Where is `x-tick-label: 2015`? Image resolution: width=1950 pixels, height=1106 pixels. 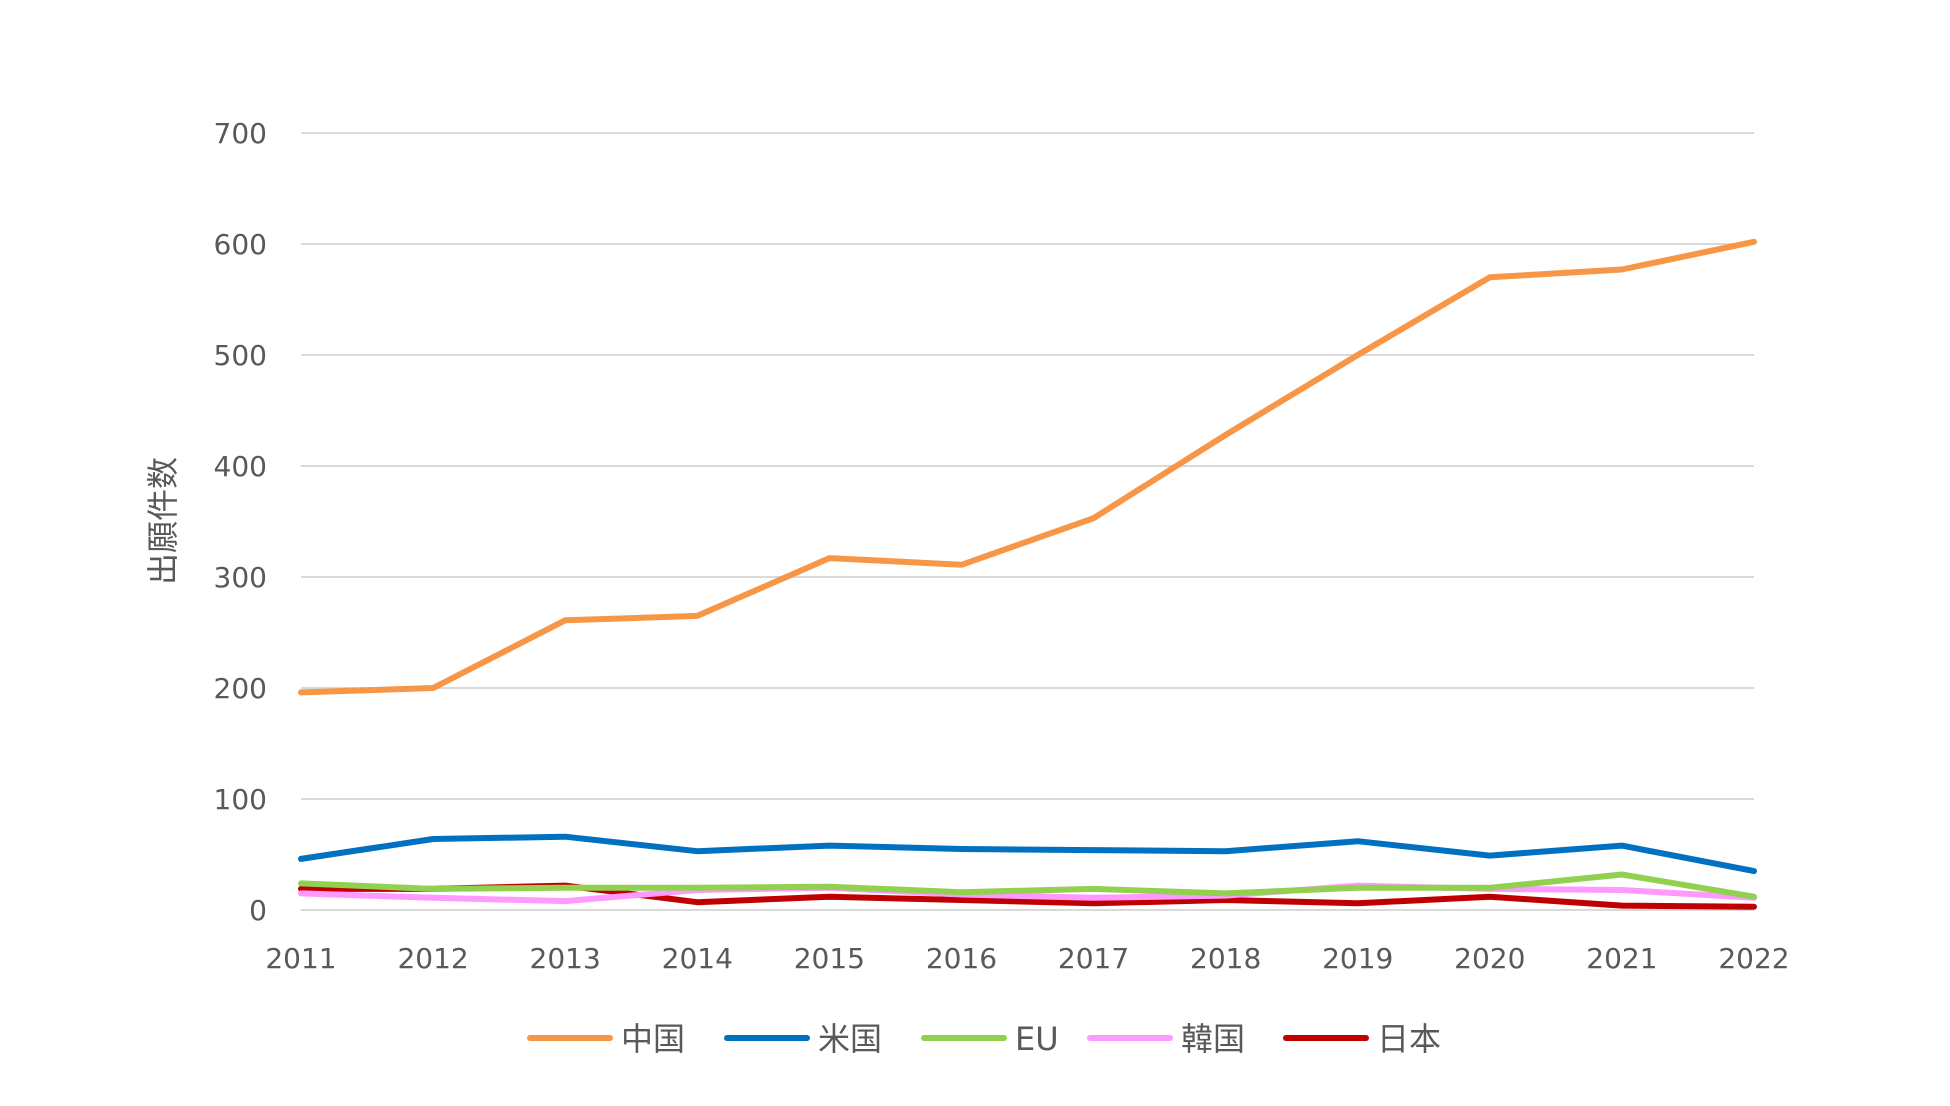
x-tick-label: 2015 is located at coordinates (829, 958).